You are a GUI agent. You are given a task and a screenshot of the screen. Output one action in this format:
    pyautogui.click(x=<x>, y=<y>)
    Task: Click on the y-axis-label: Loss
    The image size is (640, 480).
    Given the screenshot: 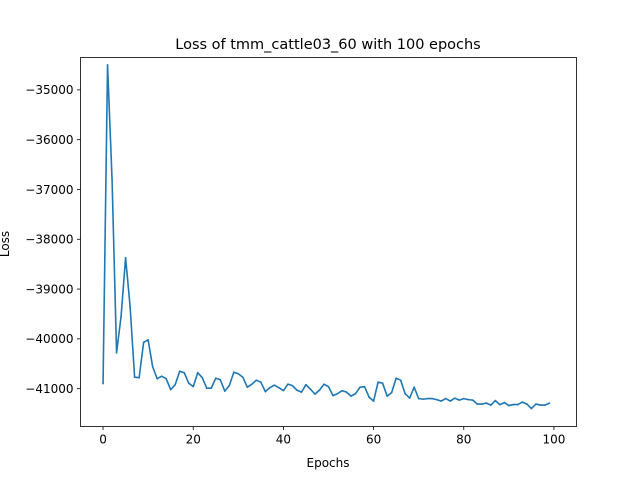 What is the action you would take?
    pyautogui.click(x=6, y=244)
    